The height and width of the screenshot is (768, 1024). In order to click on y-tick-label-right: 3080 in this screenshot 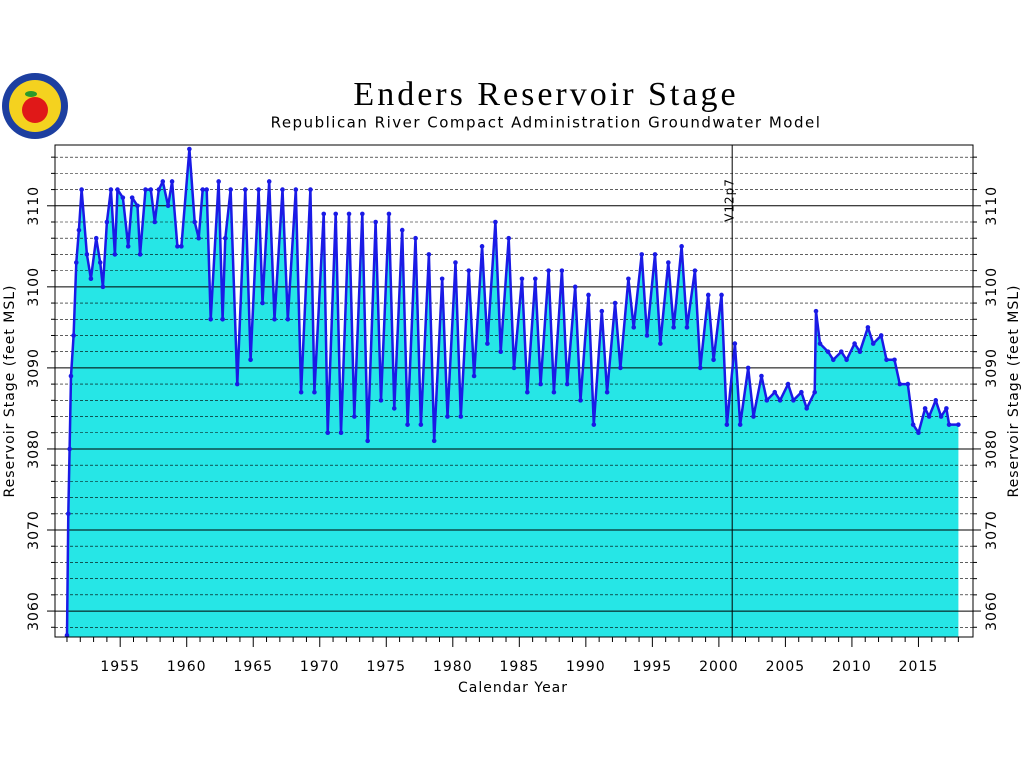, I will do `click(992, 449)`.